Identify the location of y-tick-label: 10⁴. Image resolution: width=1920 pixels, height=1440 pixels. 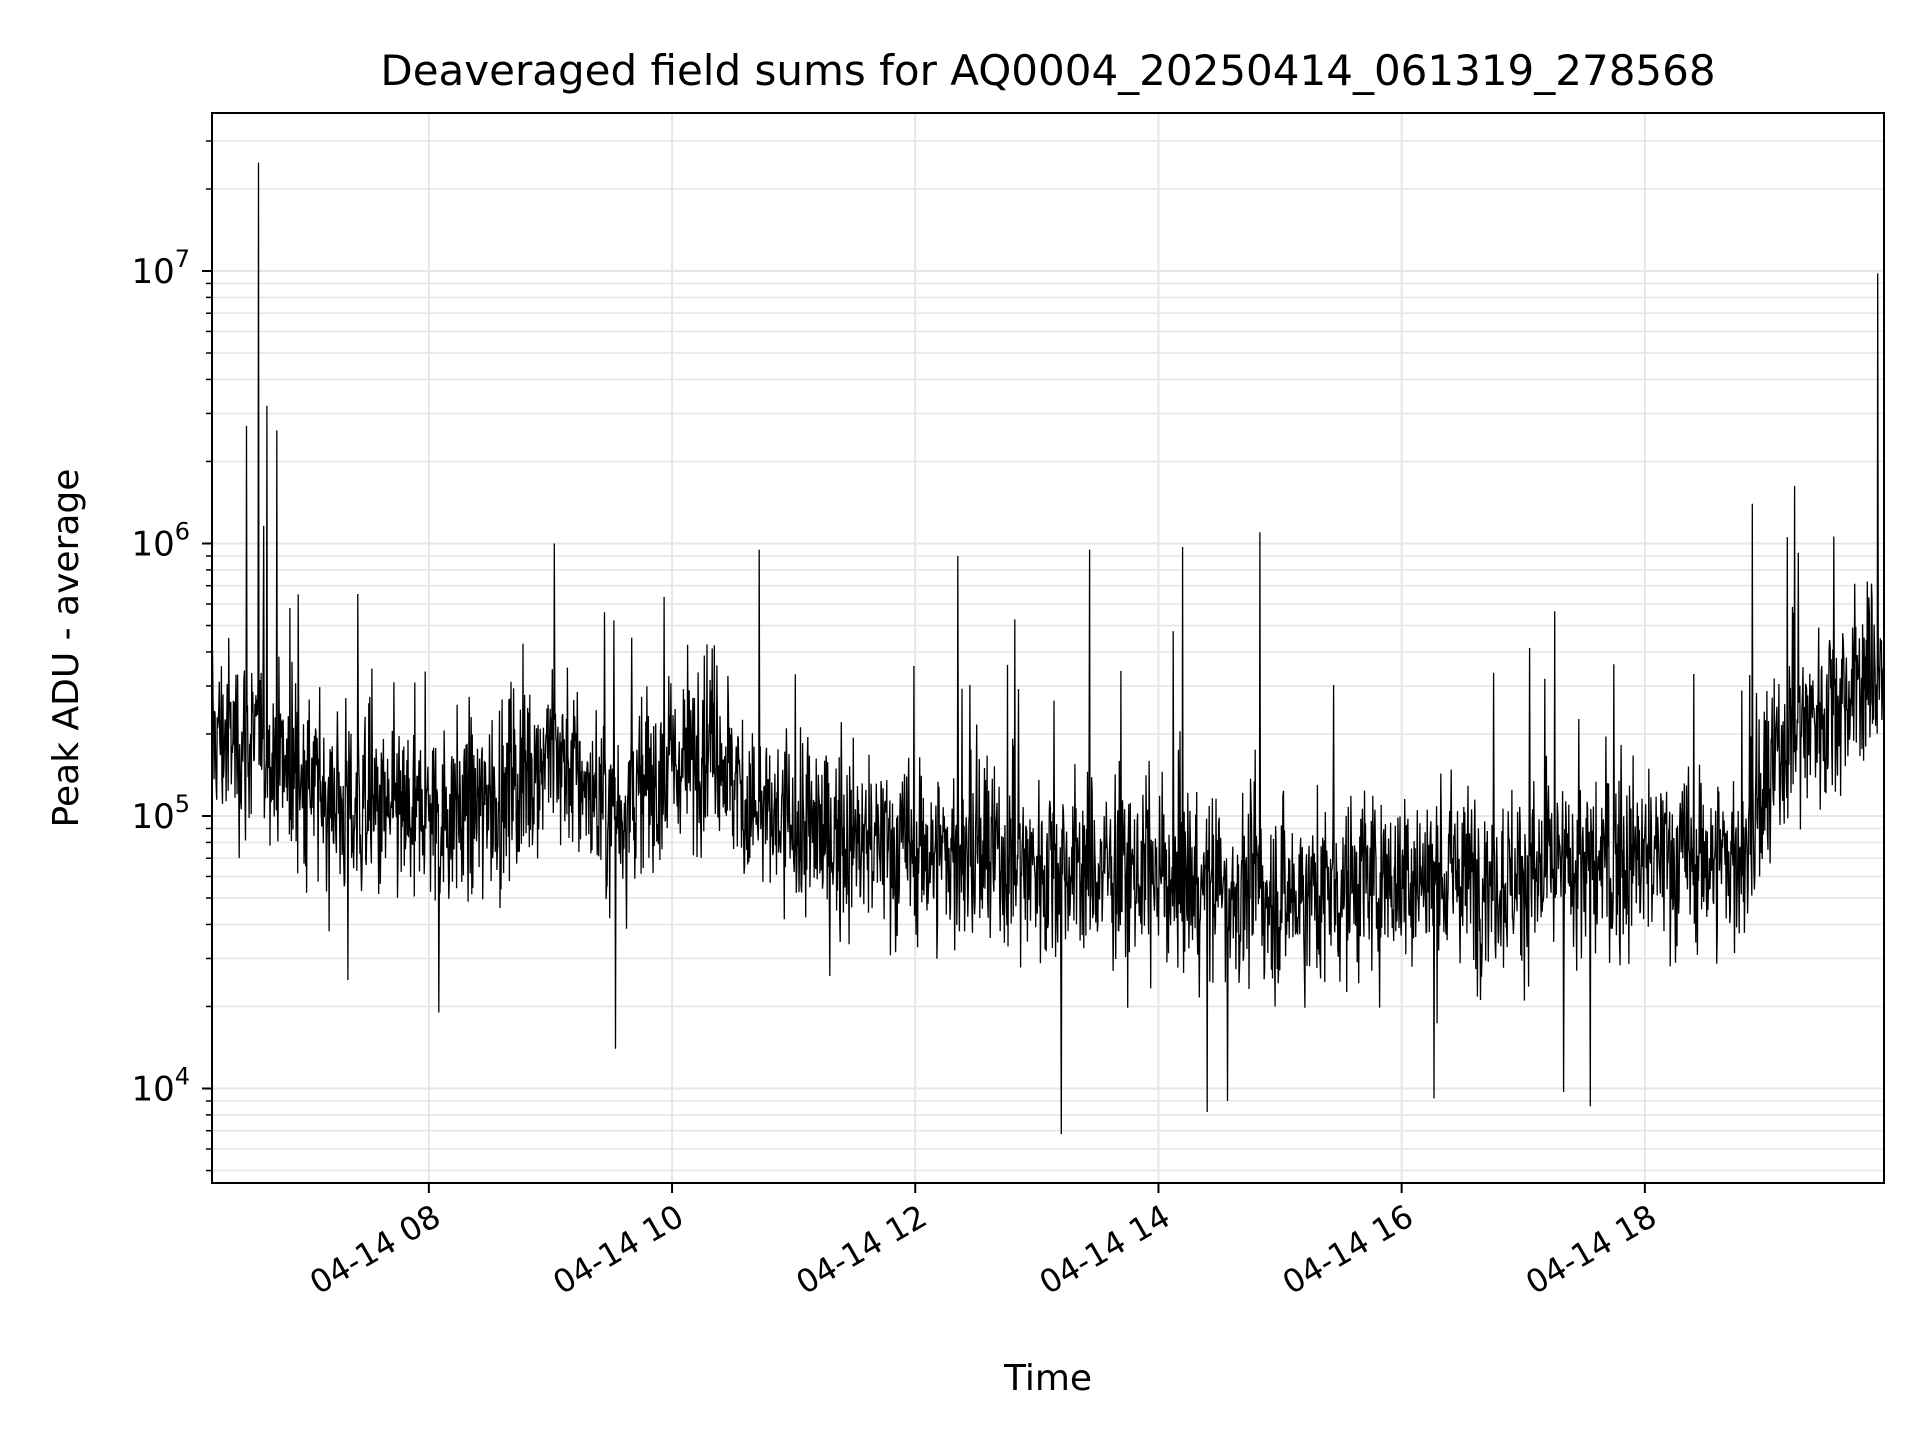
(160, 1085).